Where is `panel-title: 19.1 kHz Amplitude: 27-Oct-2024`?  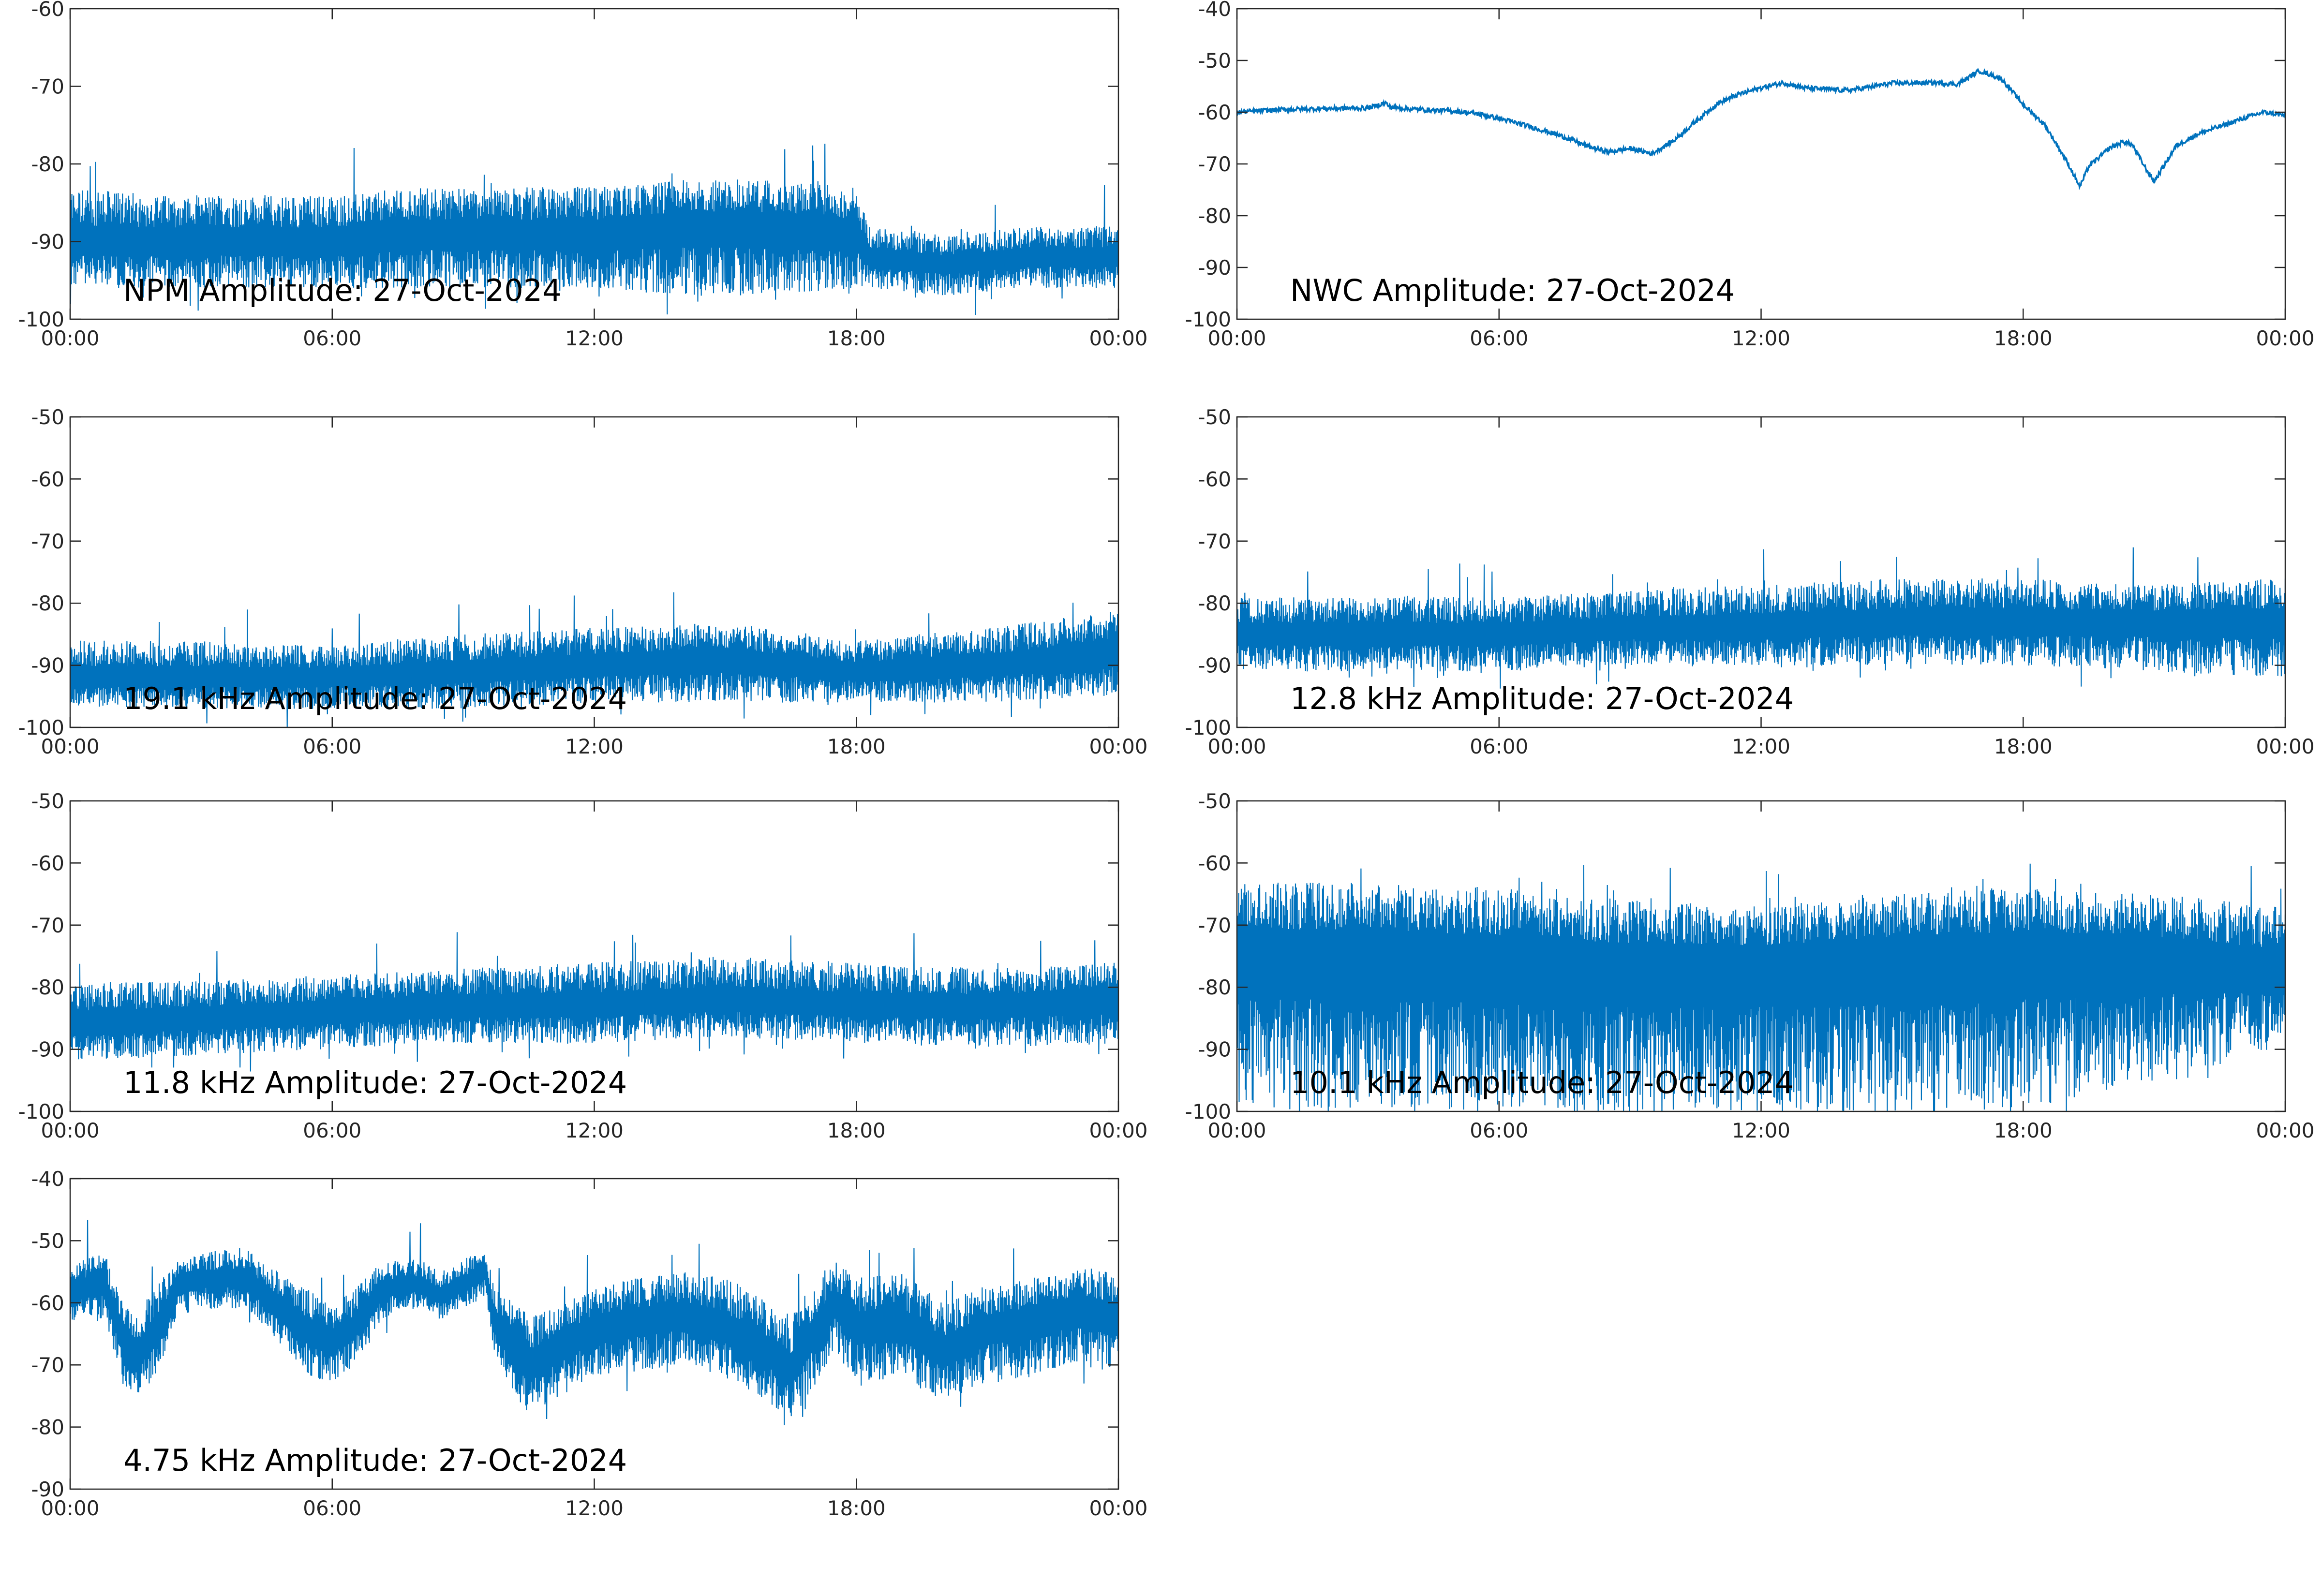 panel-title: 19.1 kHz Amplitude: 27-Oct-2024 is located at coordinates (375, 698).